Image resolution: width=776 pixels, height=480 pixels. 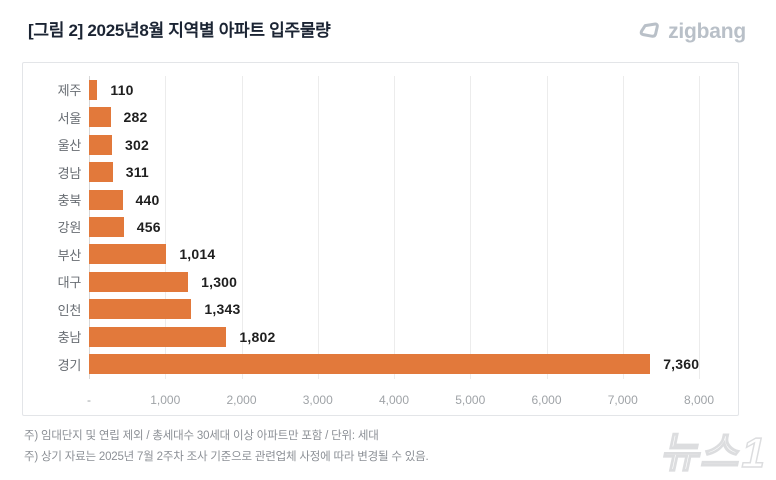 I want to click on bar-row: 제주 110, so click(x=380, y=89).